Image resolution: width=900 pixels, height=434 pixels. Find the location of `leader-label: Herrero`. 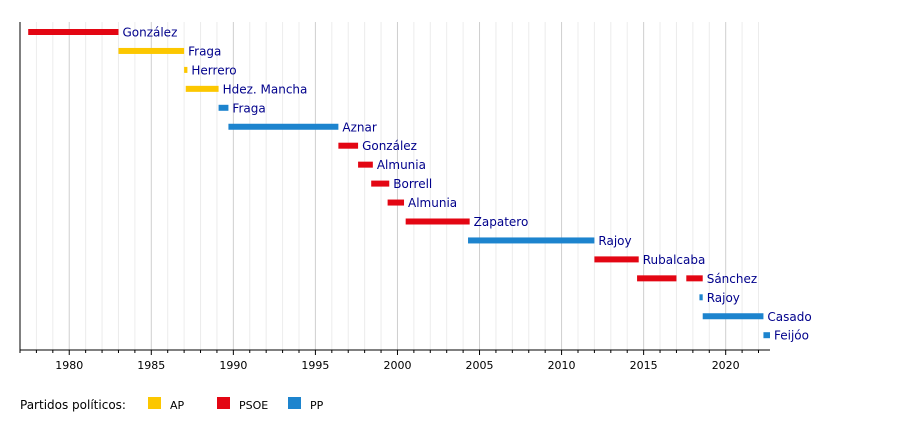

leader-label: Herrero is located at coordinates (213, 70).